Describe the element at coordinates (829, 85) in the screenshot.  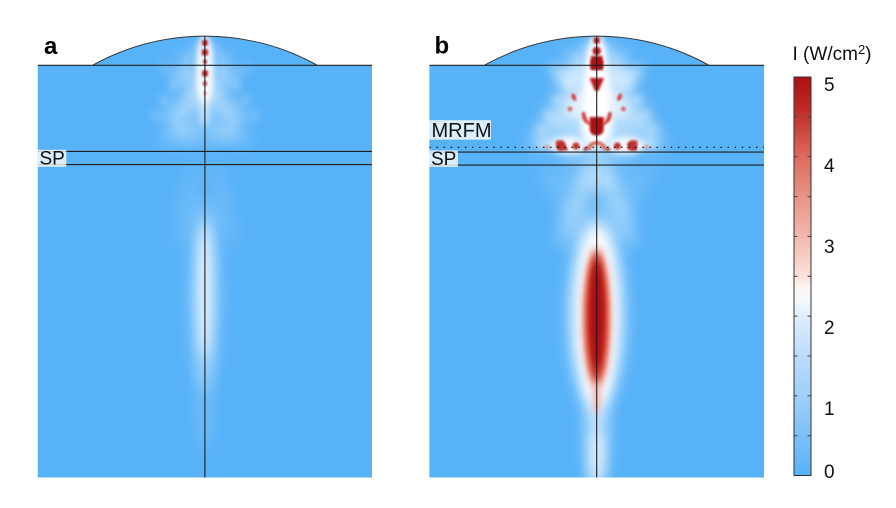
I see `svg-text: 5` at that location.